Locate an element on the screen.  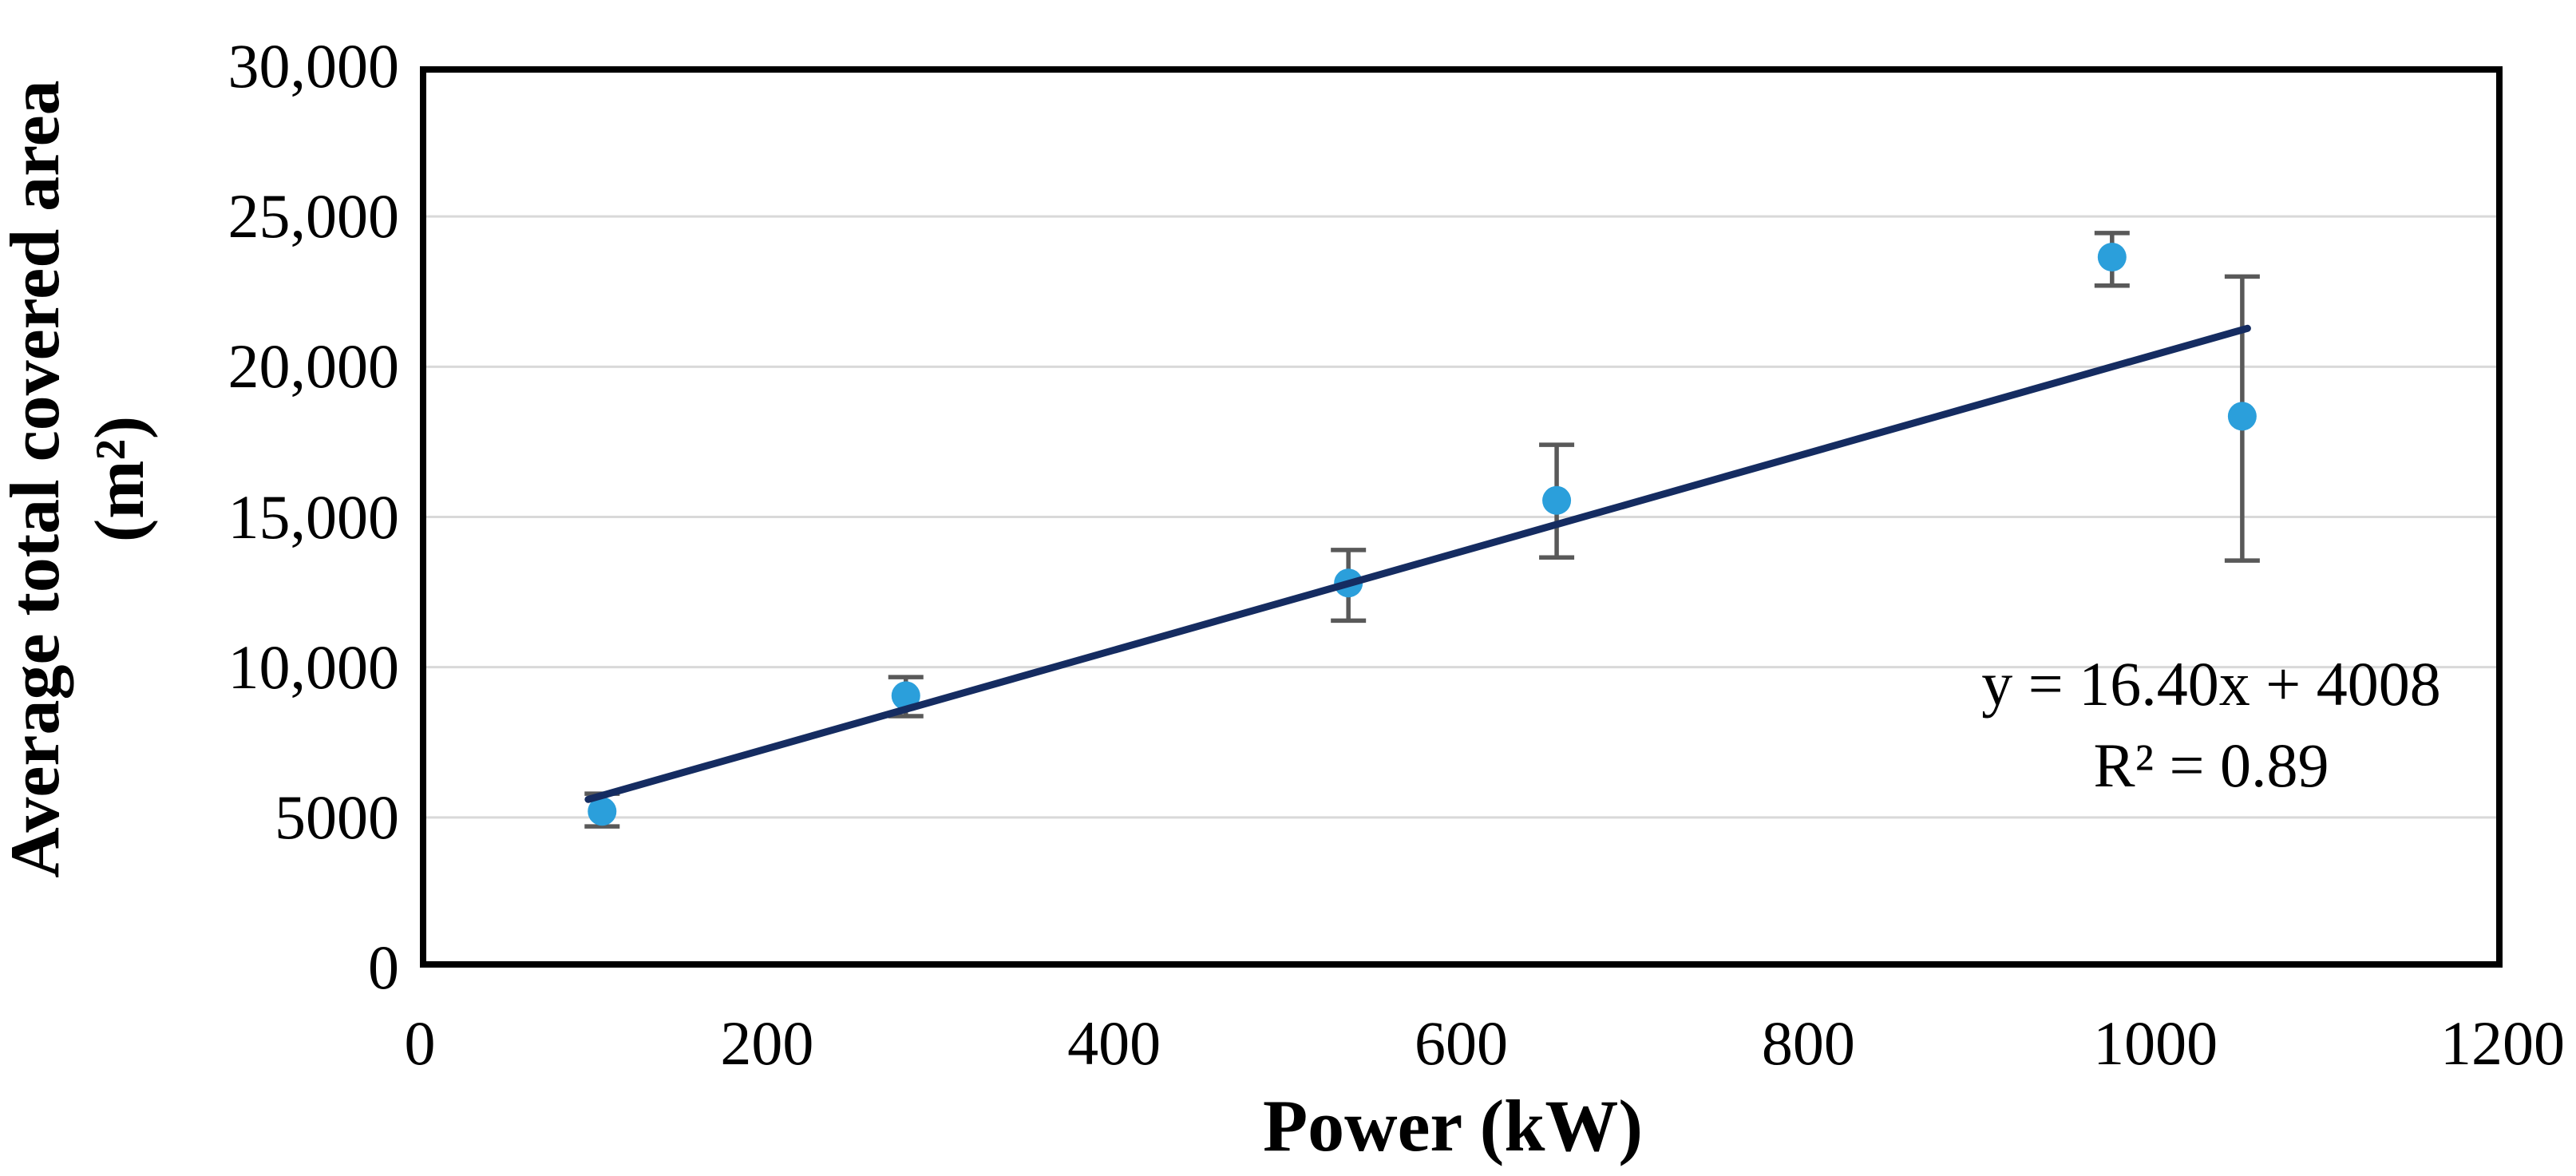
trendline-annotation: y = 16.40x + 4008 R² = 0.89 is located at coordinates (2154, 724).